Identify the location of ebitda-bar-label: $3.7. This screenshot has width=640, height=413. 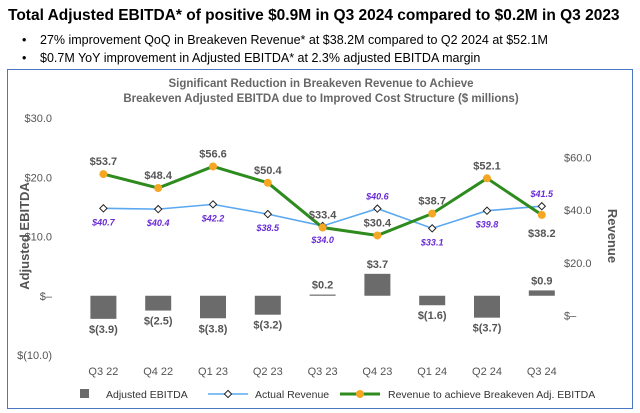
(377, 265).